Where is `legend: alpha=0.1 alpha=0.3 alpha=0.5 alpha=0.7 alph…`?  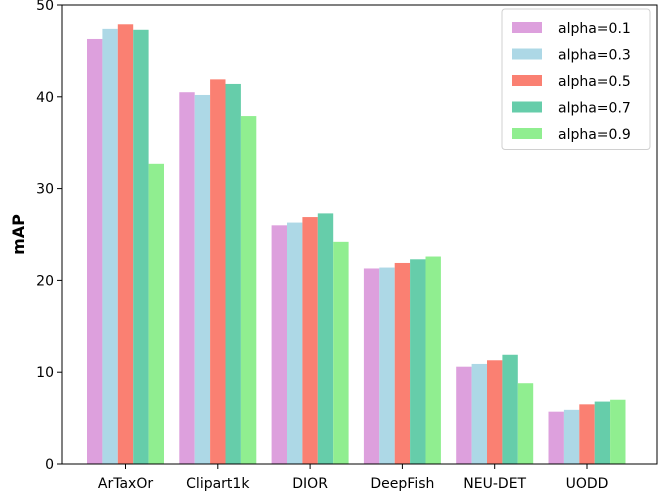
legend: alpha=0.1 alpha=0.3 alpha=0.5 alpha=0.7 alph… is located at coordinates (576, 79).